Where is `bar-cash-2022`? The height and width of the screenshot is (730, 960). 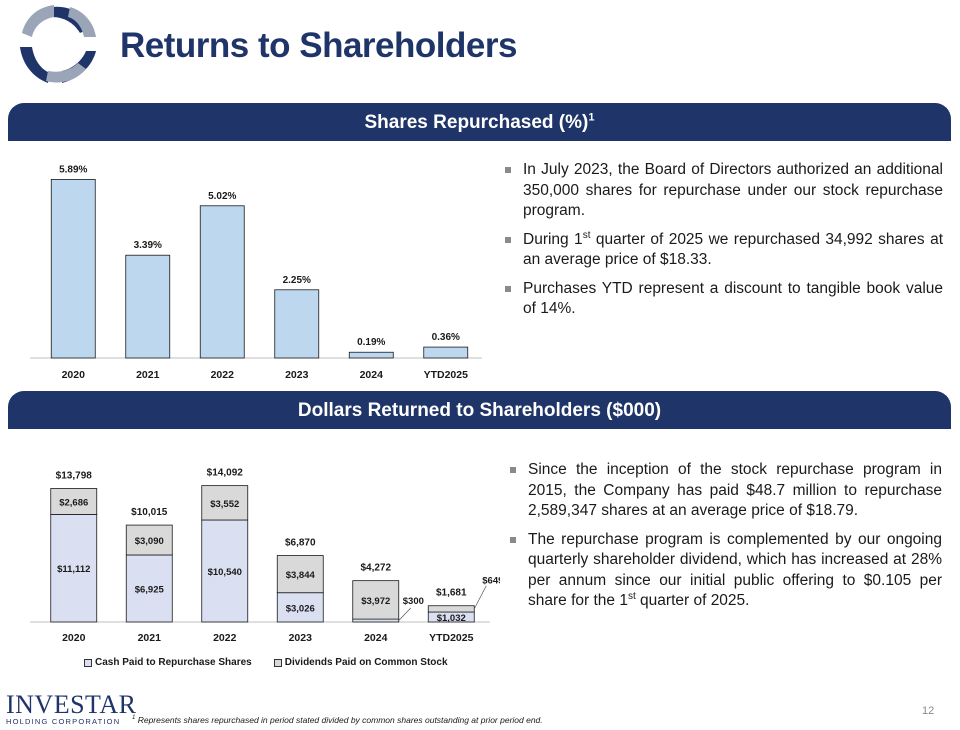 bar-cash-2022 is located at coordinates (225, 571).